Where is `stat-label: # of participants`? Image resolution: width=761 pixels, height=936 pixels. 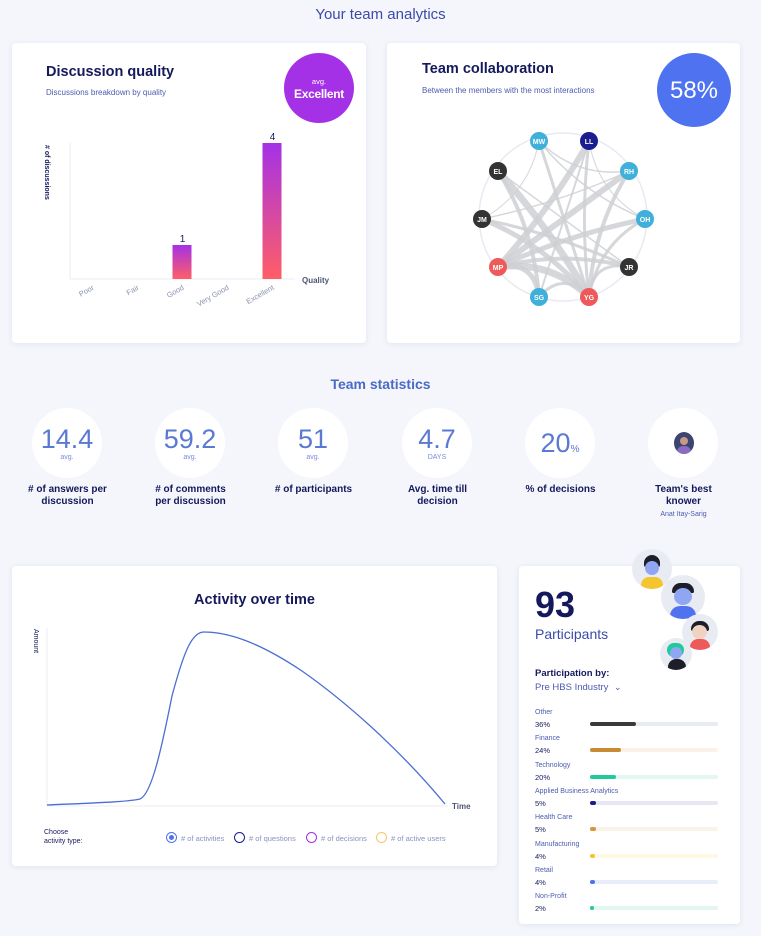 stat-label: # of participants is located at coordinates (313, 489).